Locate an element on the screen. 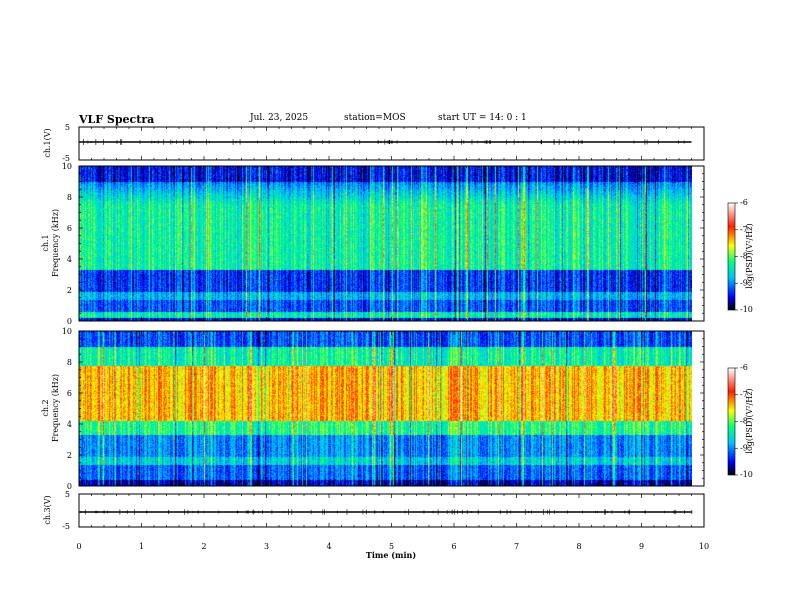 The height and width of the screenshot is (612, 792). x-tick-label: 2 is located at coordinates (203, 546).